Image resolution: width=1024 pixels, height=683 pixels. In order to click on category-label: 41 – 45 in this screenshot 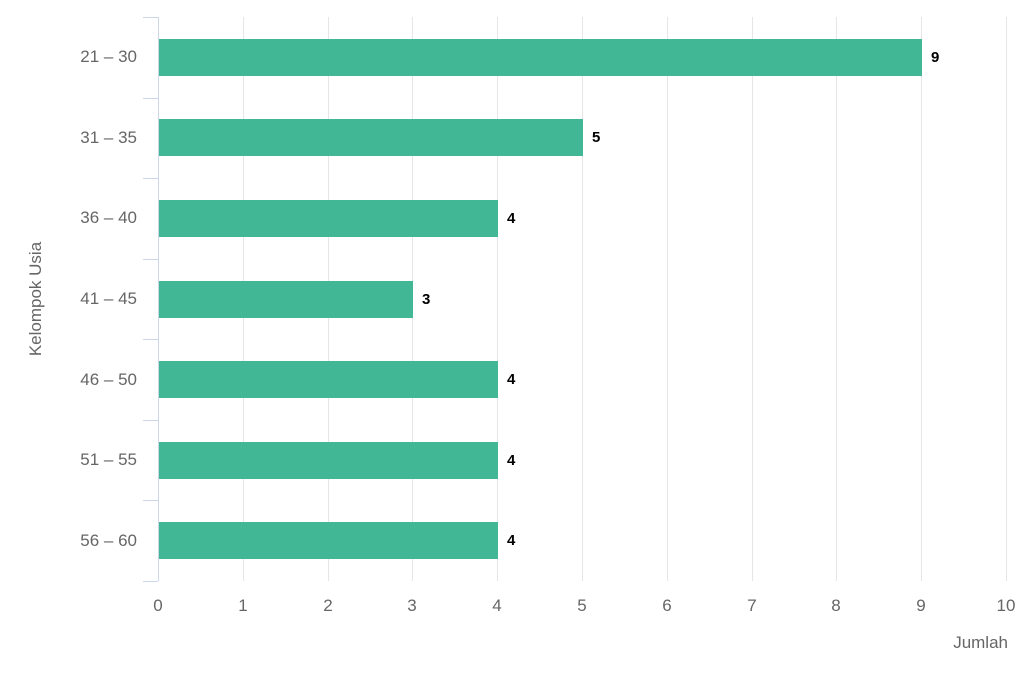, I will do `click(108, 298)`.